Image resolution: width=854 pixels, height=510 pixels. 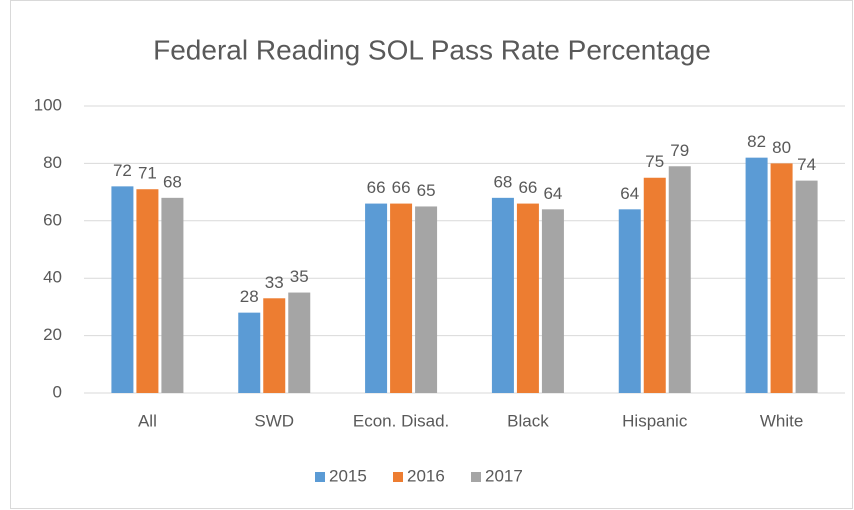 I want to click on chart-title: Federal Reading SOL Pass Rate Percentage, so click(x=432, y=49).